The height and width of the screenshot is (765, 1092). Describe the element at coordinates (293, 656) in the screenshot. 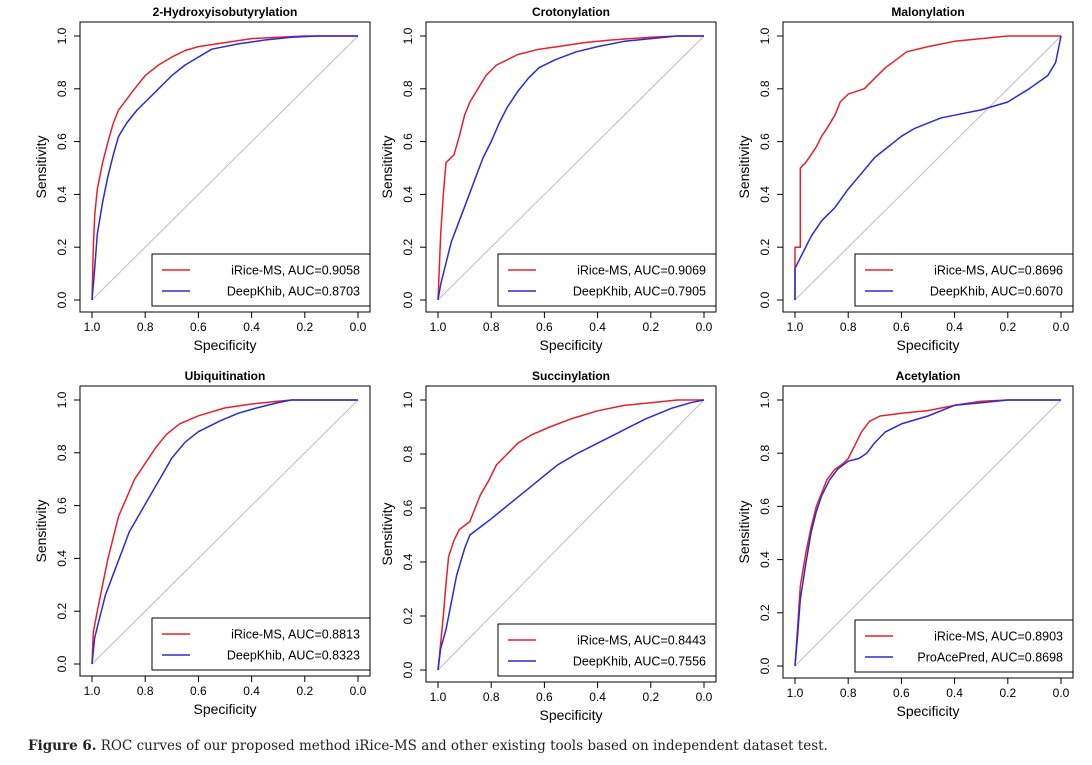

I see `legend-entry: DeepKhib, AUC=0.8323` at that location.